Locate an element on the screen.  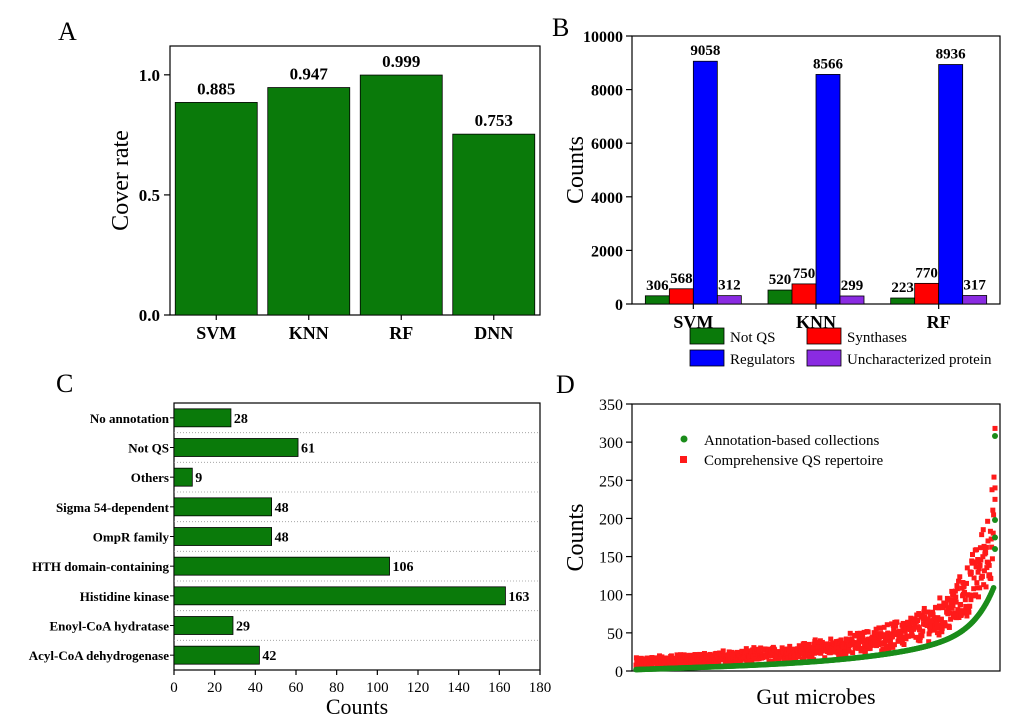
y-tick-label: 1.0 is located at coordinates (149, 75).